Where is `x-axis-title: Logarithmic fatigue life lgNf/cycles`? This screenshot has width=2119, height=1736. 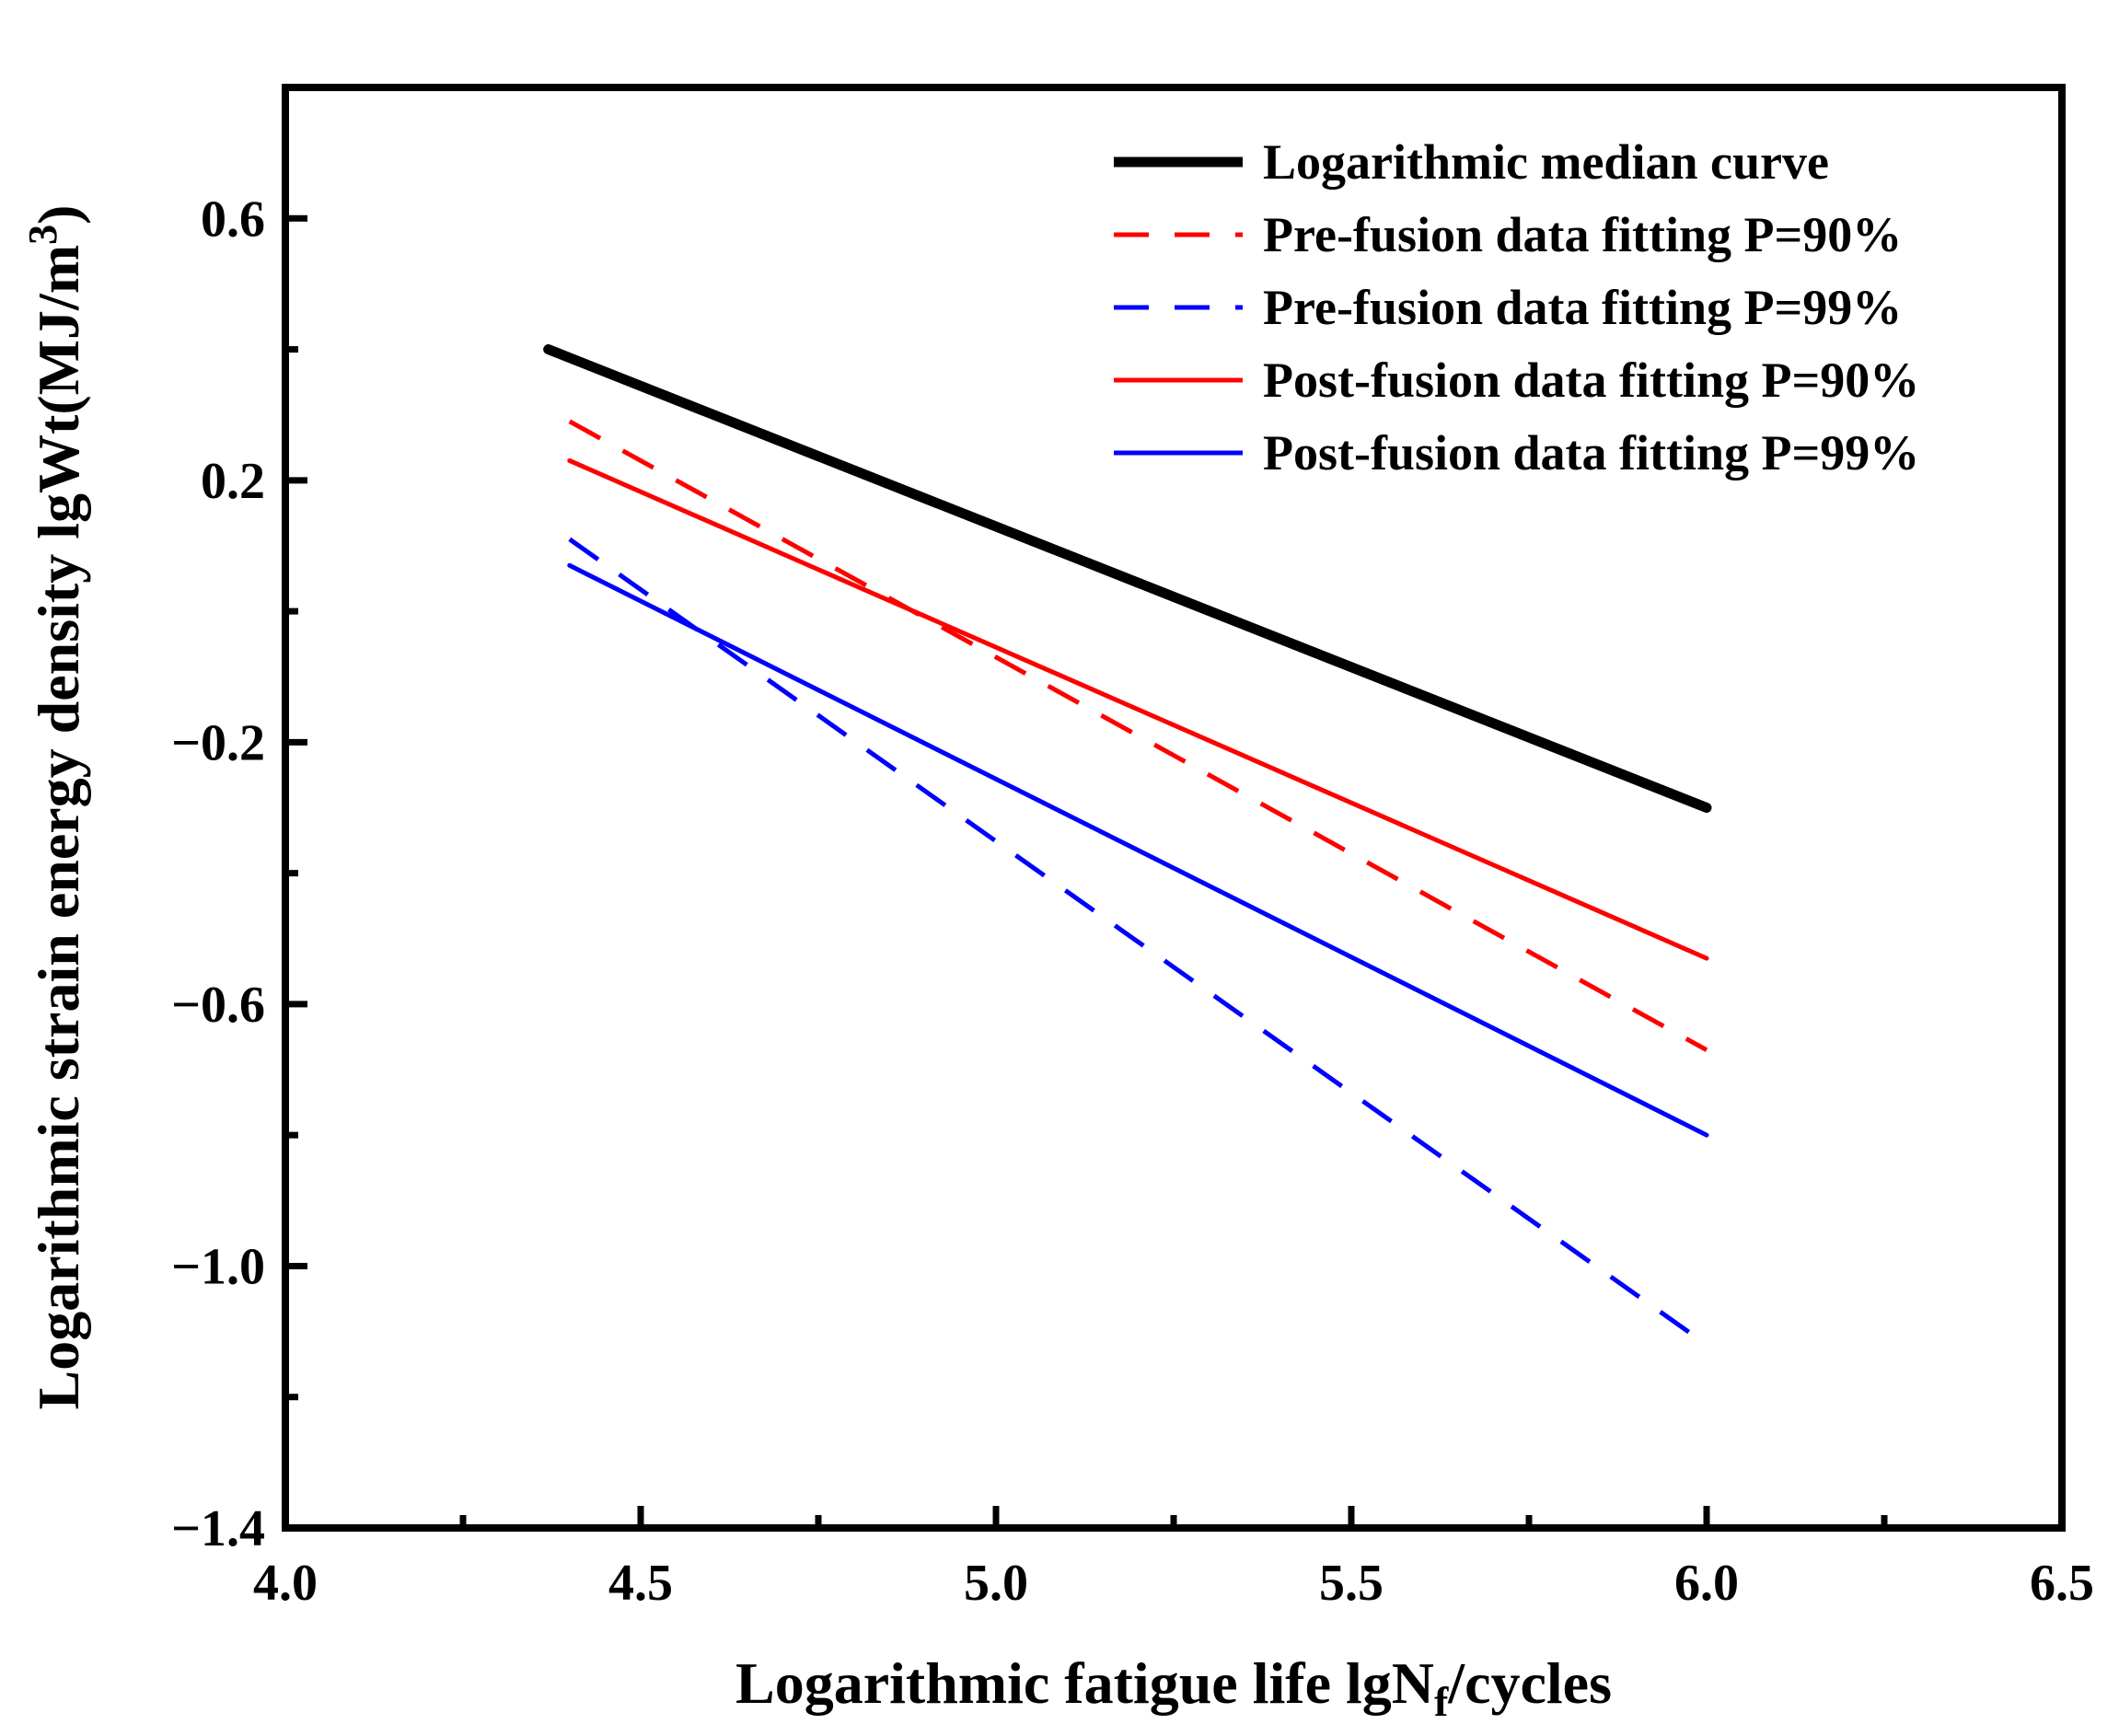 x-axis-title: Logarithmic fatigue life lgNf/cycles is located at coordinates (1174, 1687).